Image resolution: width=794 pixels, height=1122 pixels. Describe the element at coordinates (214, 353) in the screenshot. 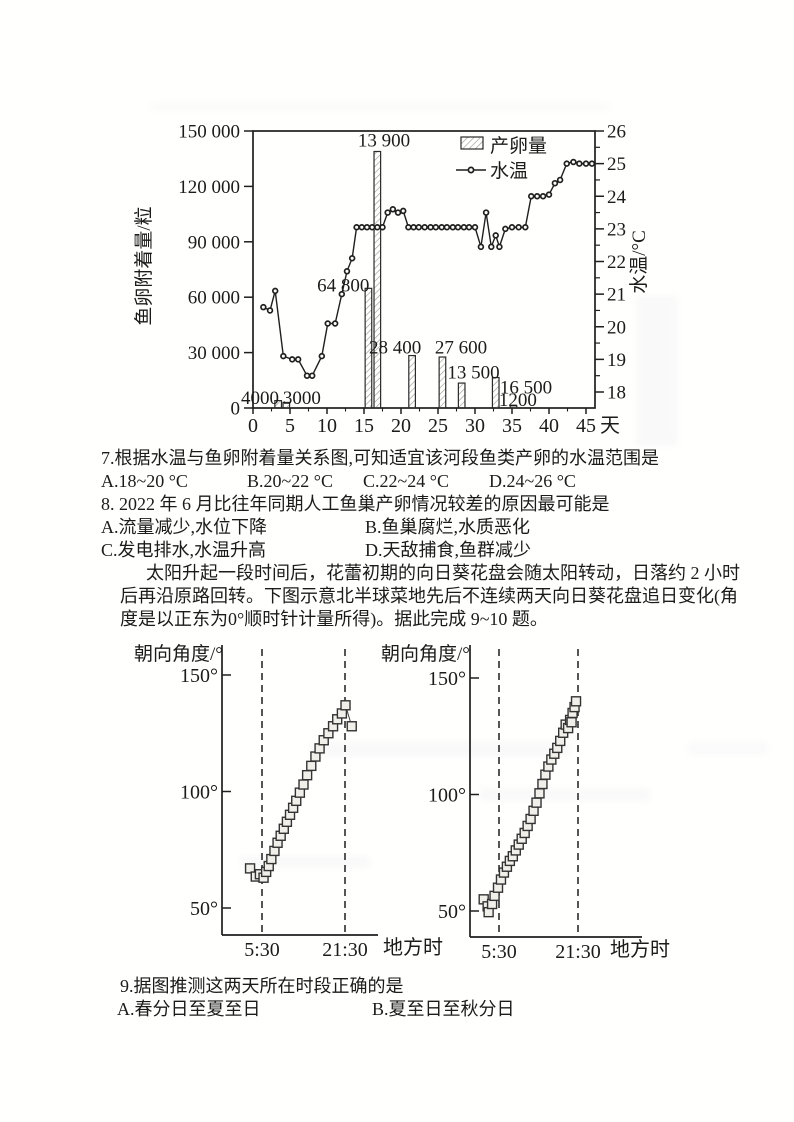

I see `left-axis-tick-label: 30 000` at that location.